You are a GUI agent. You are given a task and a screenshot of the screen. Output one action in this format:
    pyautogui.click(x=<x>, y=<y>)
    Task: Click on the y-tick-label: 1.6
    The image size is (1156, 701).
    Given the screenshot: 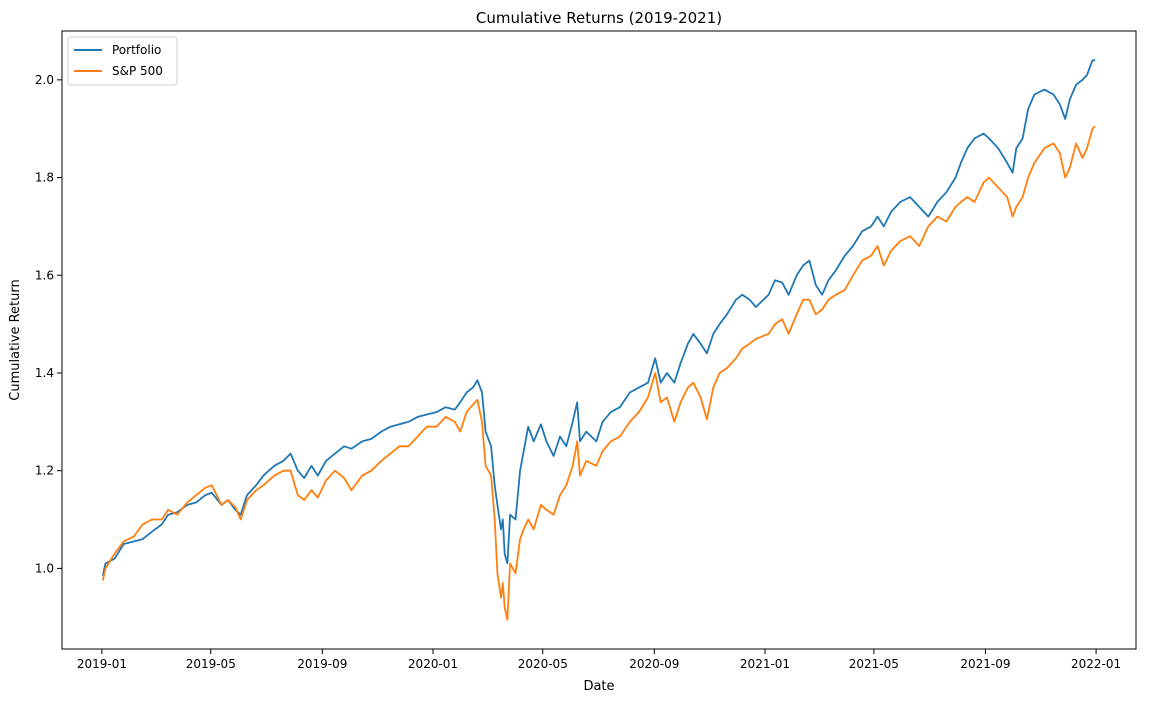 What is the action you would take?
    pyautogui.click(x=44, y=275)
    